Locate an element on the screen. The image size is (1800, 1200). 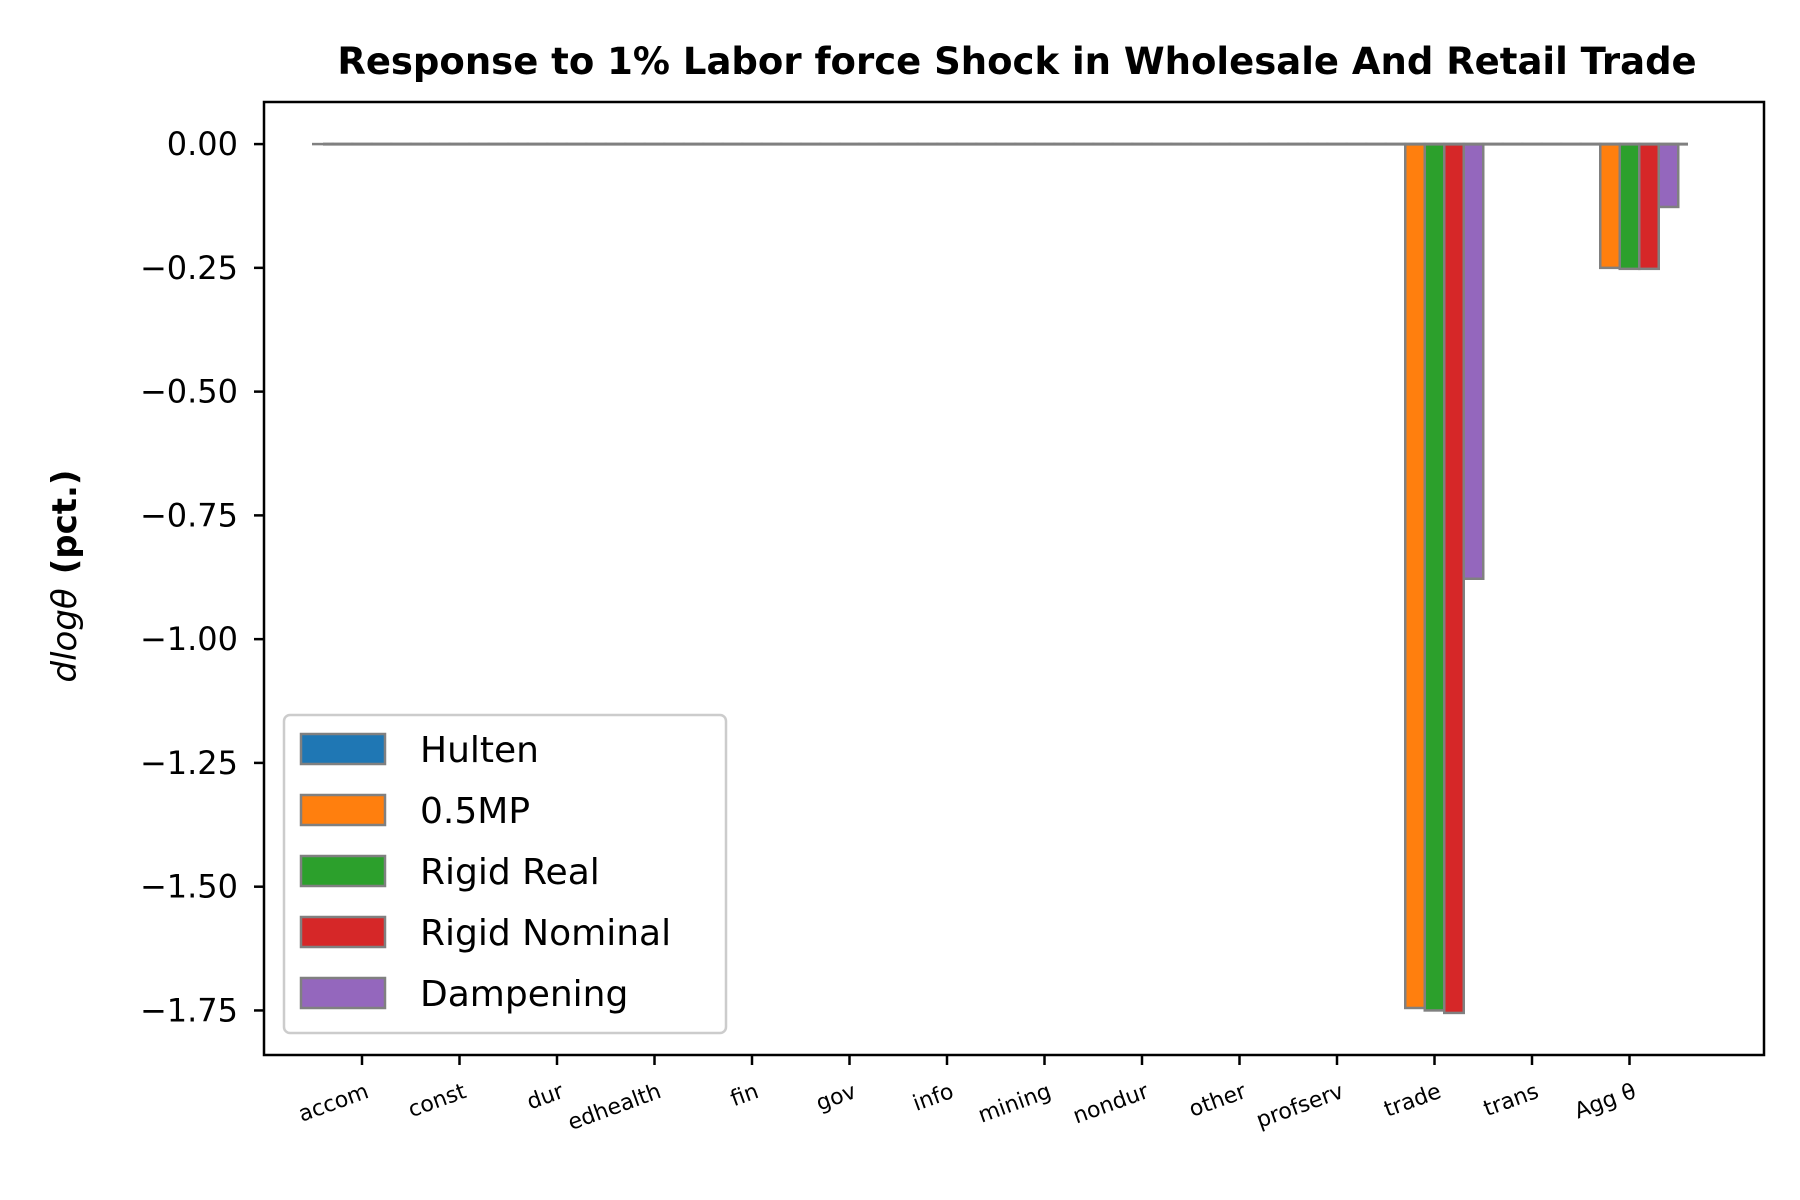
y-axis-label-unit: (pct.) is located at coordinates (65, 522).